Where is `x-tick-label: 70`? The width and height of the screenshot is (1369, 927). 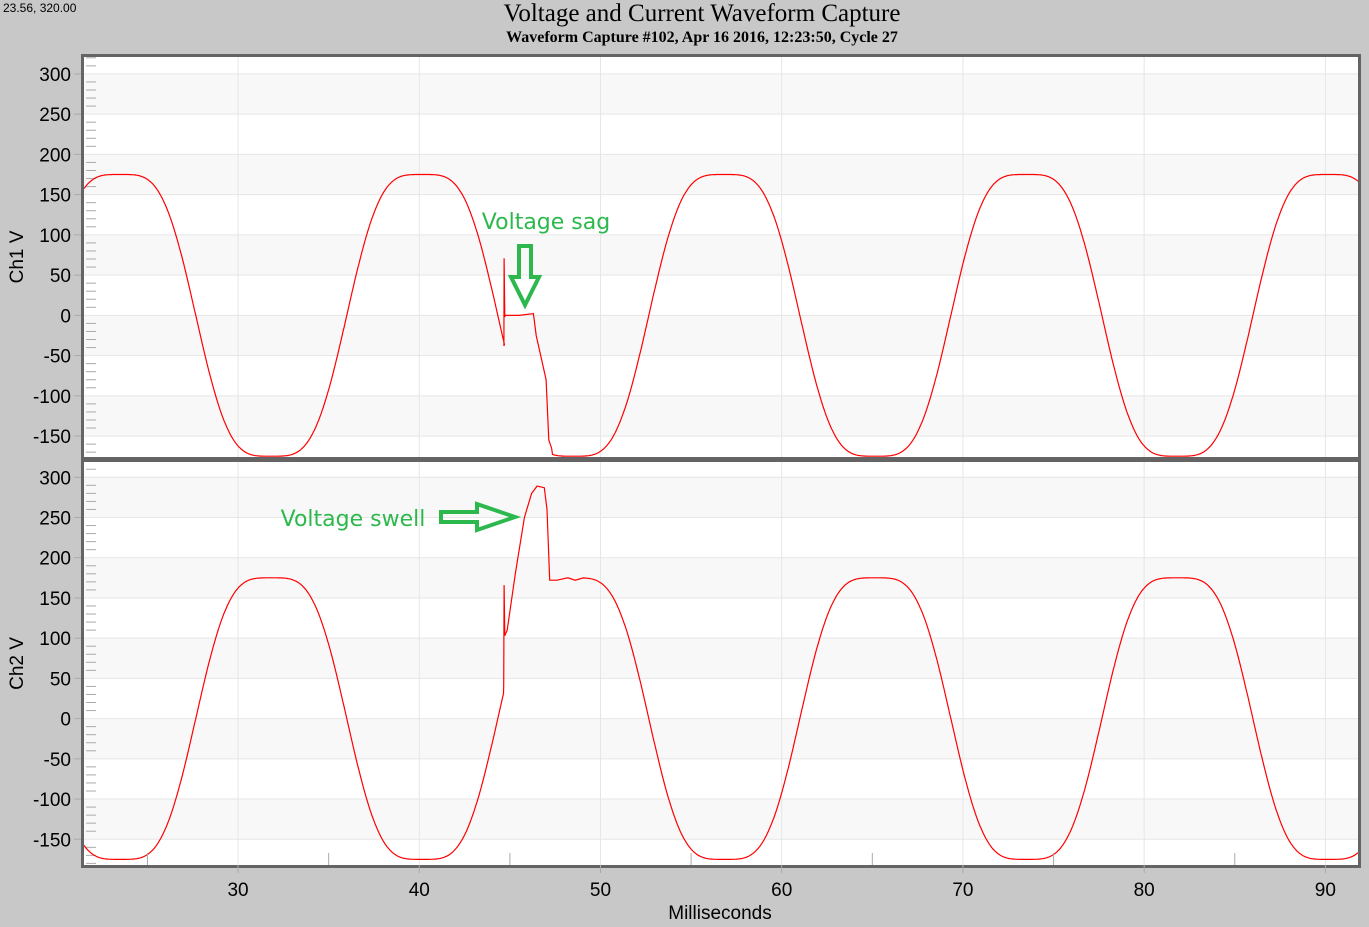 x-tick-label: 70 is located at coordinates (962, 890).